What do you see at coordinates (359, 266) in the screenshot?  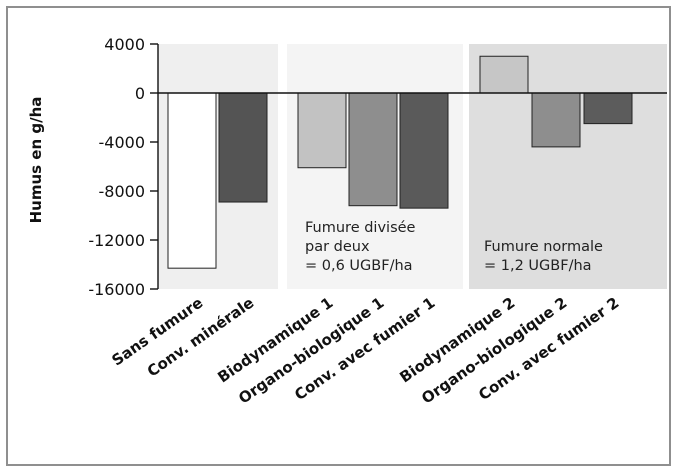 I see `group-annotation-2-line-3: = 0,6 UGBF/ha` at bounding box center [359, 266].